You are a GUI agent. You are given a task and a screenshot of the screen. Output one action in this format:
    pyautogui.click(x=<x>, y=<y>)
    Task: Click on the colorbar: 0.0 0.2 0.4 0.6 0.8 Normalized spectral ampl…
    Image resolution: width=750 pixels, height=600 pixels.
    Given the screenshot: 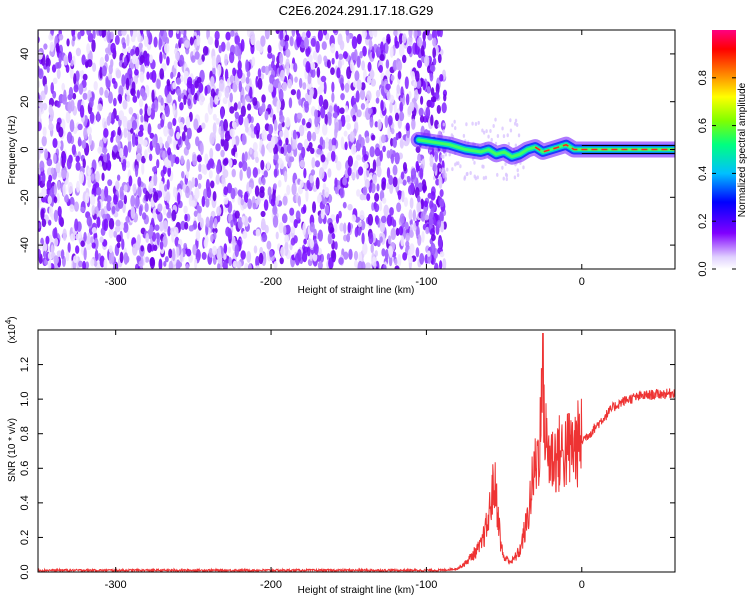 What is the action you would take?
    pyautogui.click(x=722, y=153)
    